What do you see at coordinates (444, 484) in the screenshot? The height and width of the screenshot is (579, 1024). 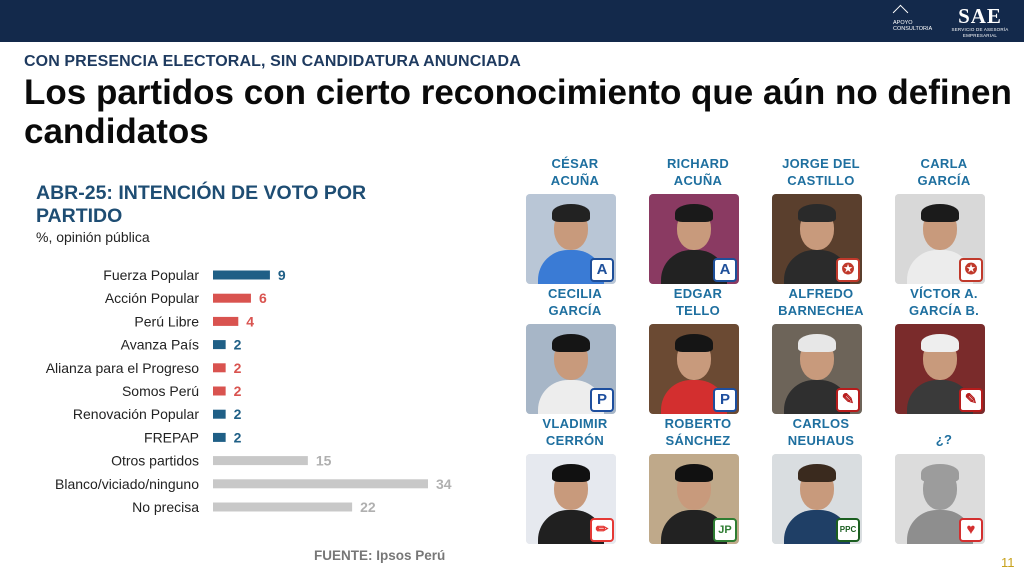 I see `value-label: 34` at bounding box center [444, 484].